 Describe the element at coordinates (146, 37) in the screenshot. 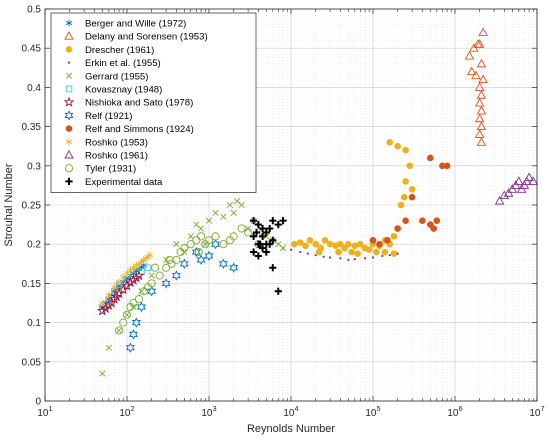

I see `legend-label: Delany and Sorensen (1953)` at that location.